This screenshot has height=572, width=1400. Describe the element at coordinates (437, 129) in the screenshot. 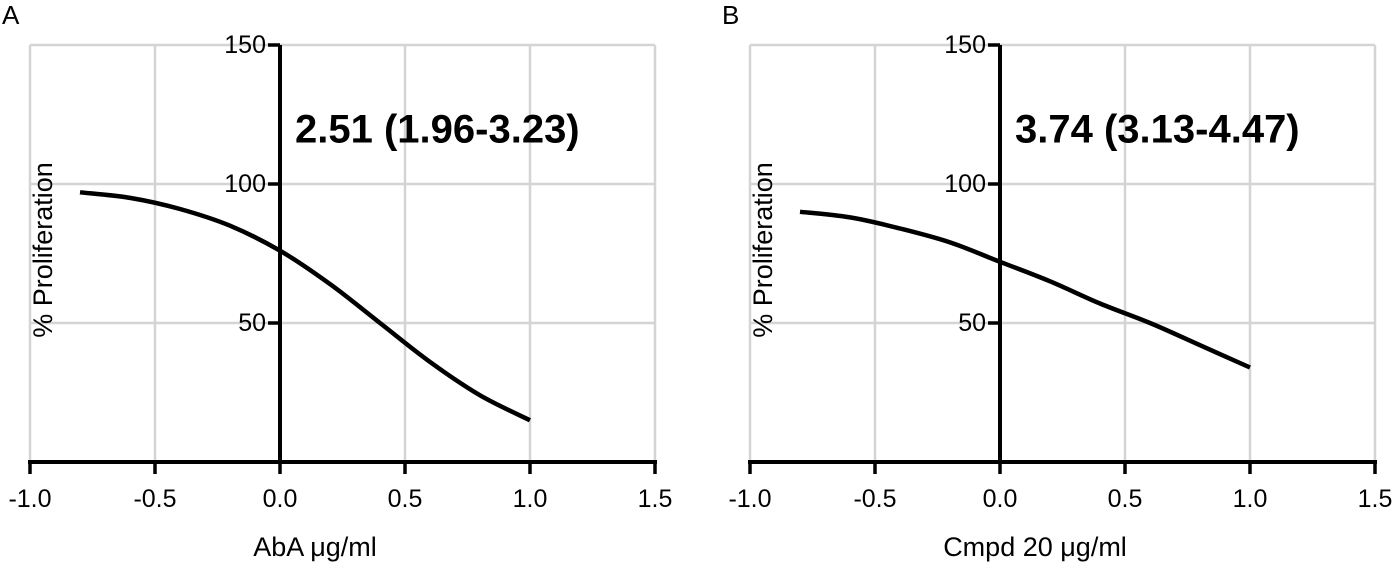

I see `annotation-text: 2.51 (1.96-3.23)` at that location.